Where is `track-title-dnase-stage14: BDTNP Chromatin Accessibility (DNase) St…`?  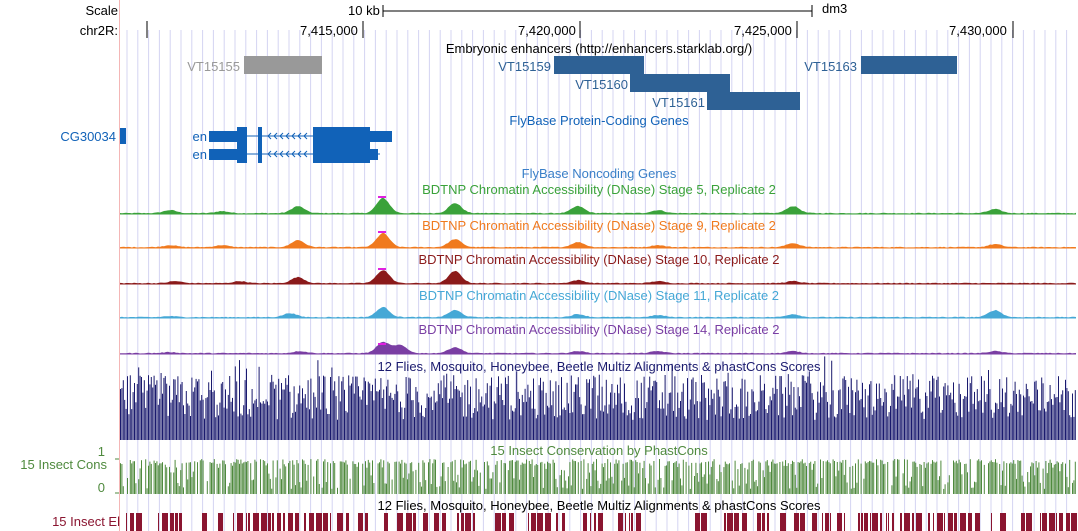
track-title-dnase-stage14: BDTNP Chromatin Accessibility (DNase) St… is located at coordinates (599, 329).